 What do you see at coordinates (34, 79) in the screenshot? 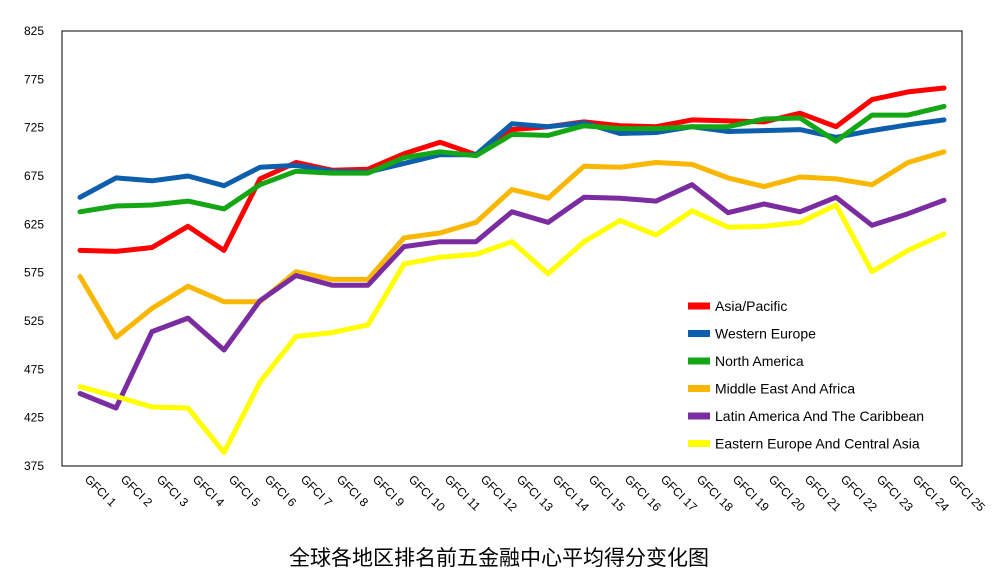
I see `y-tick-label: 775` at bounding box center [34, 79].